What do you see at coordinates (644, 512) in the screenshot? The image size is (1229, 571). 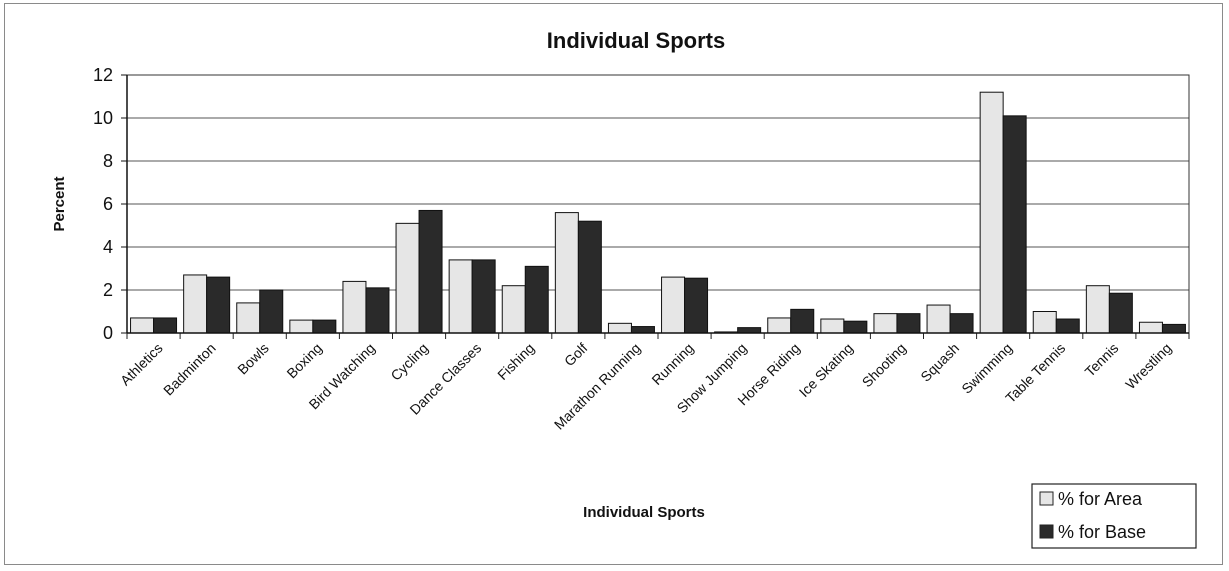 I see `x-axis-title: Individual Sports` at bounding box center [644, 512].